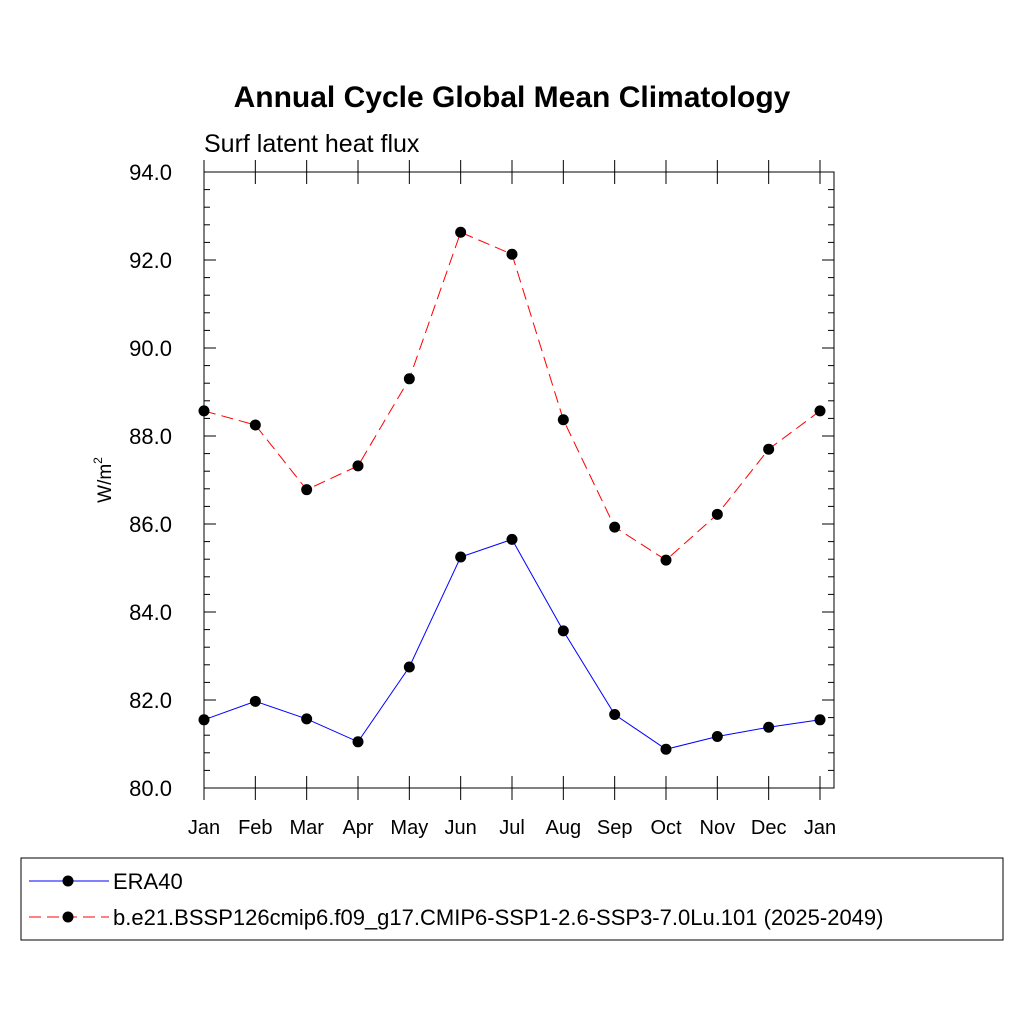  What do you see at coordinates (150, 436) in the screenshot?
I see `y-tick-label: 88.0` at bounding box center [150, 436].